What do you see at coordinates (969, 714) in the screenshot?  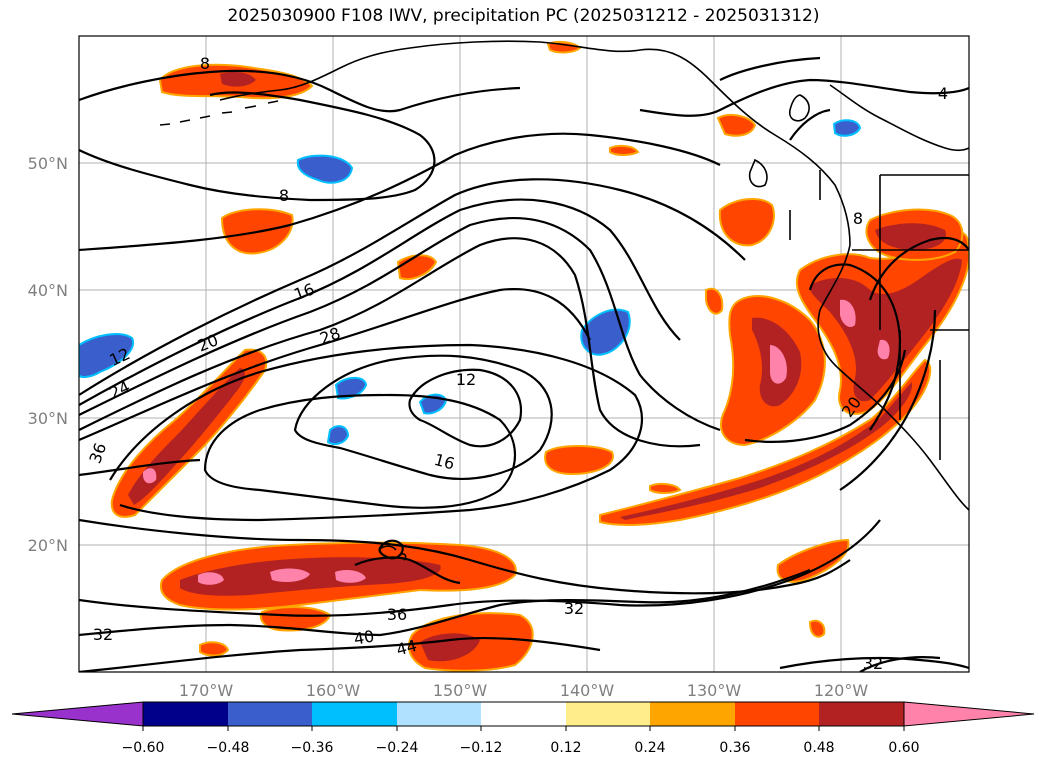 I see `colorbar-high-extension` at bounding box center [969, 714].